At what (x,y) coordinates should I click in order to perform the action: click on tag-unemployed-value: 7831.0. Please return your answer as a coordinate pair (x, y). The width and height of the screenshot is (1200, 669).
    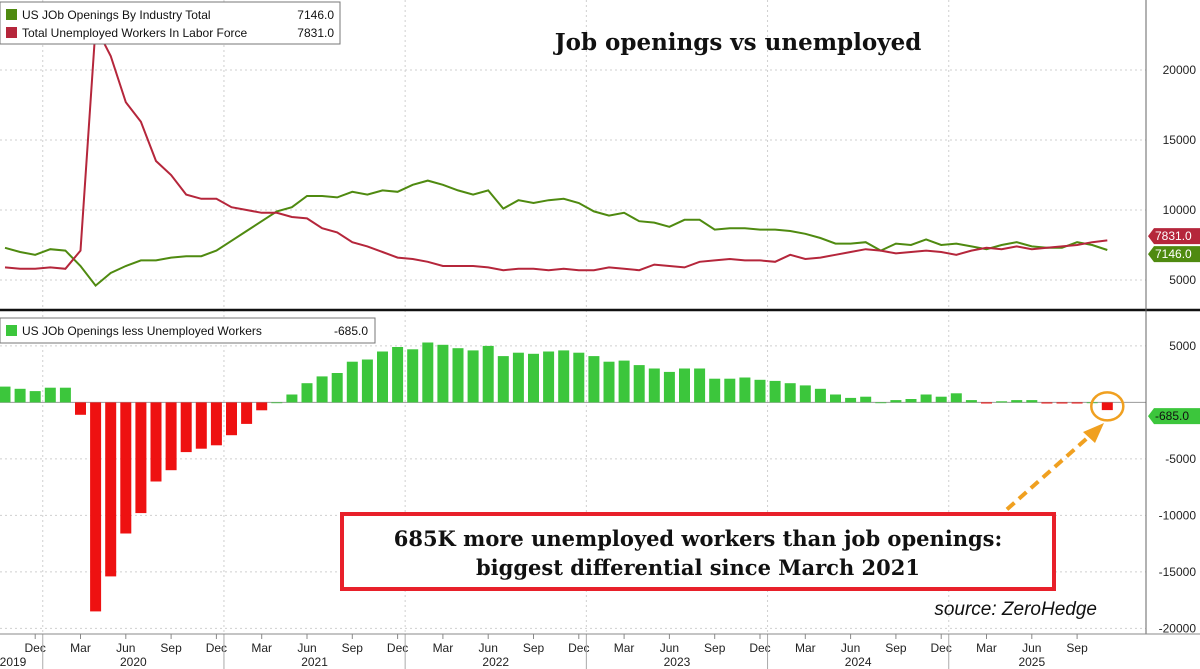
    Looking at the image, I should click on (1173, 236).